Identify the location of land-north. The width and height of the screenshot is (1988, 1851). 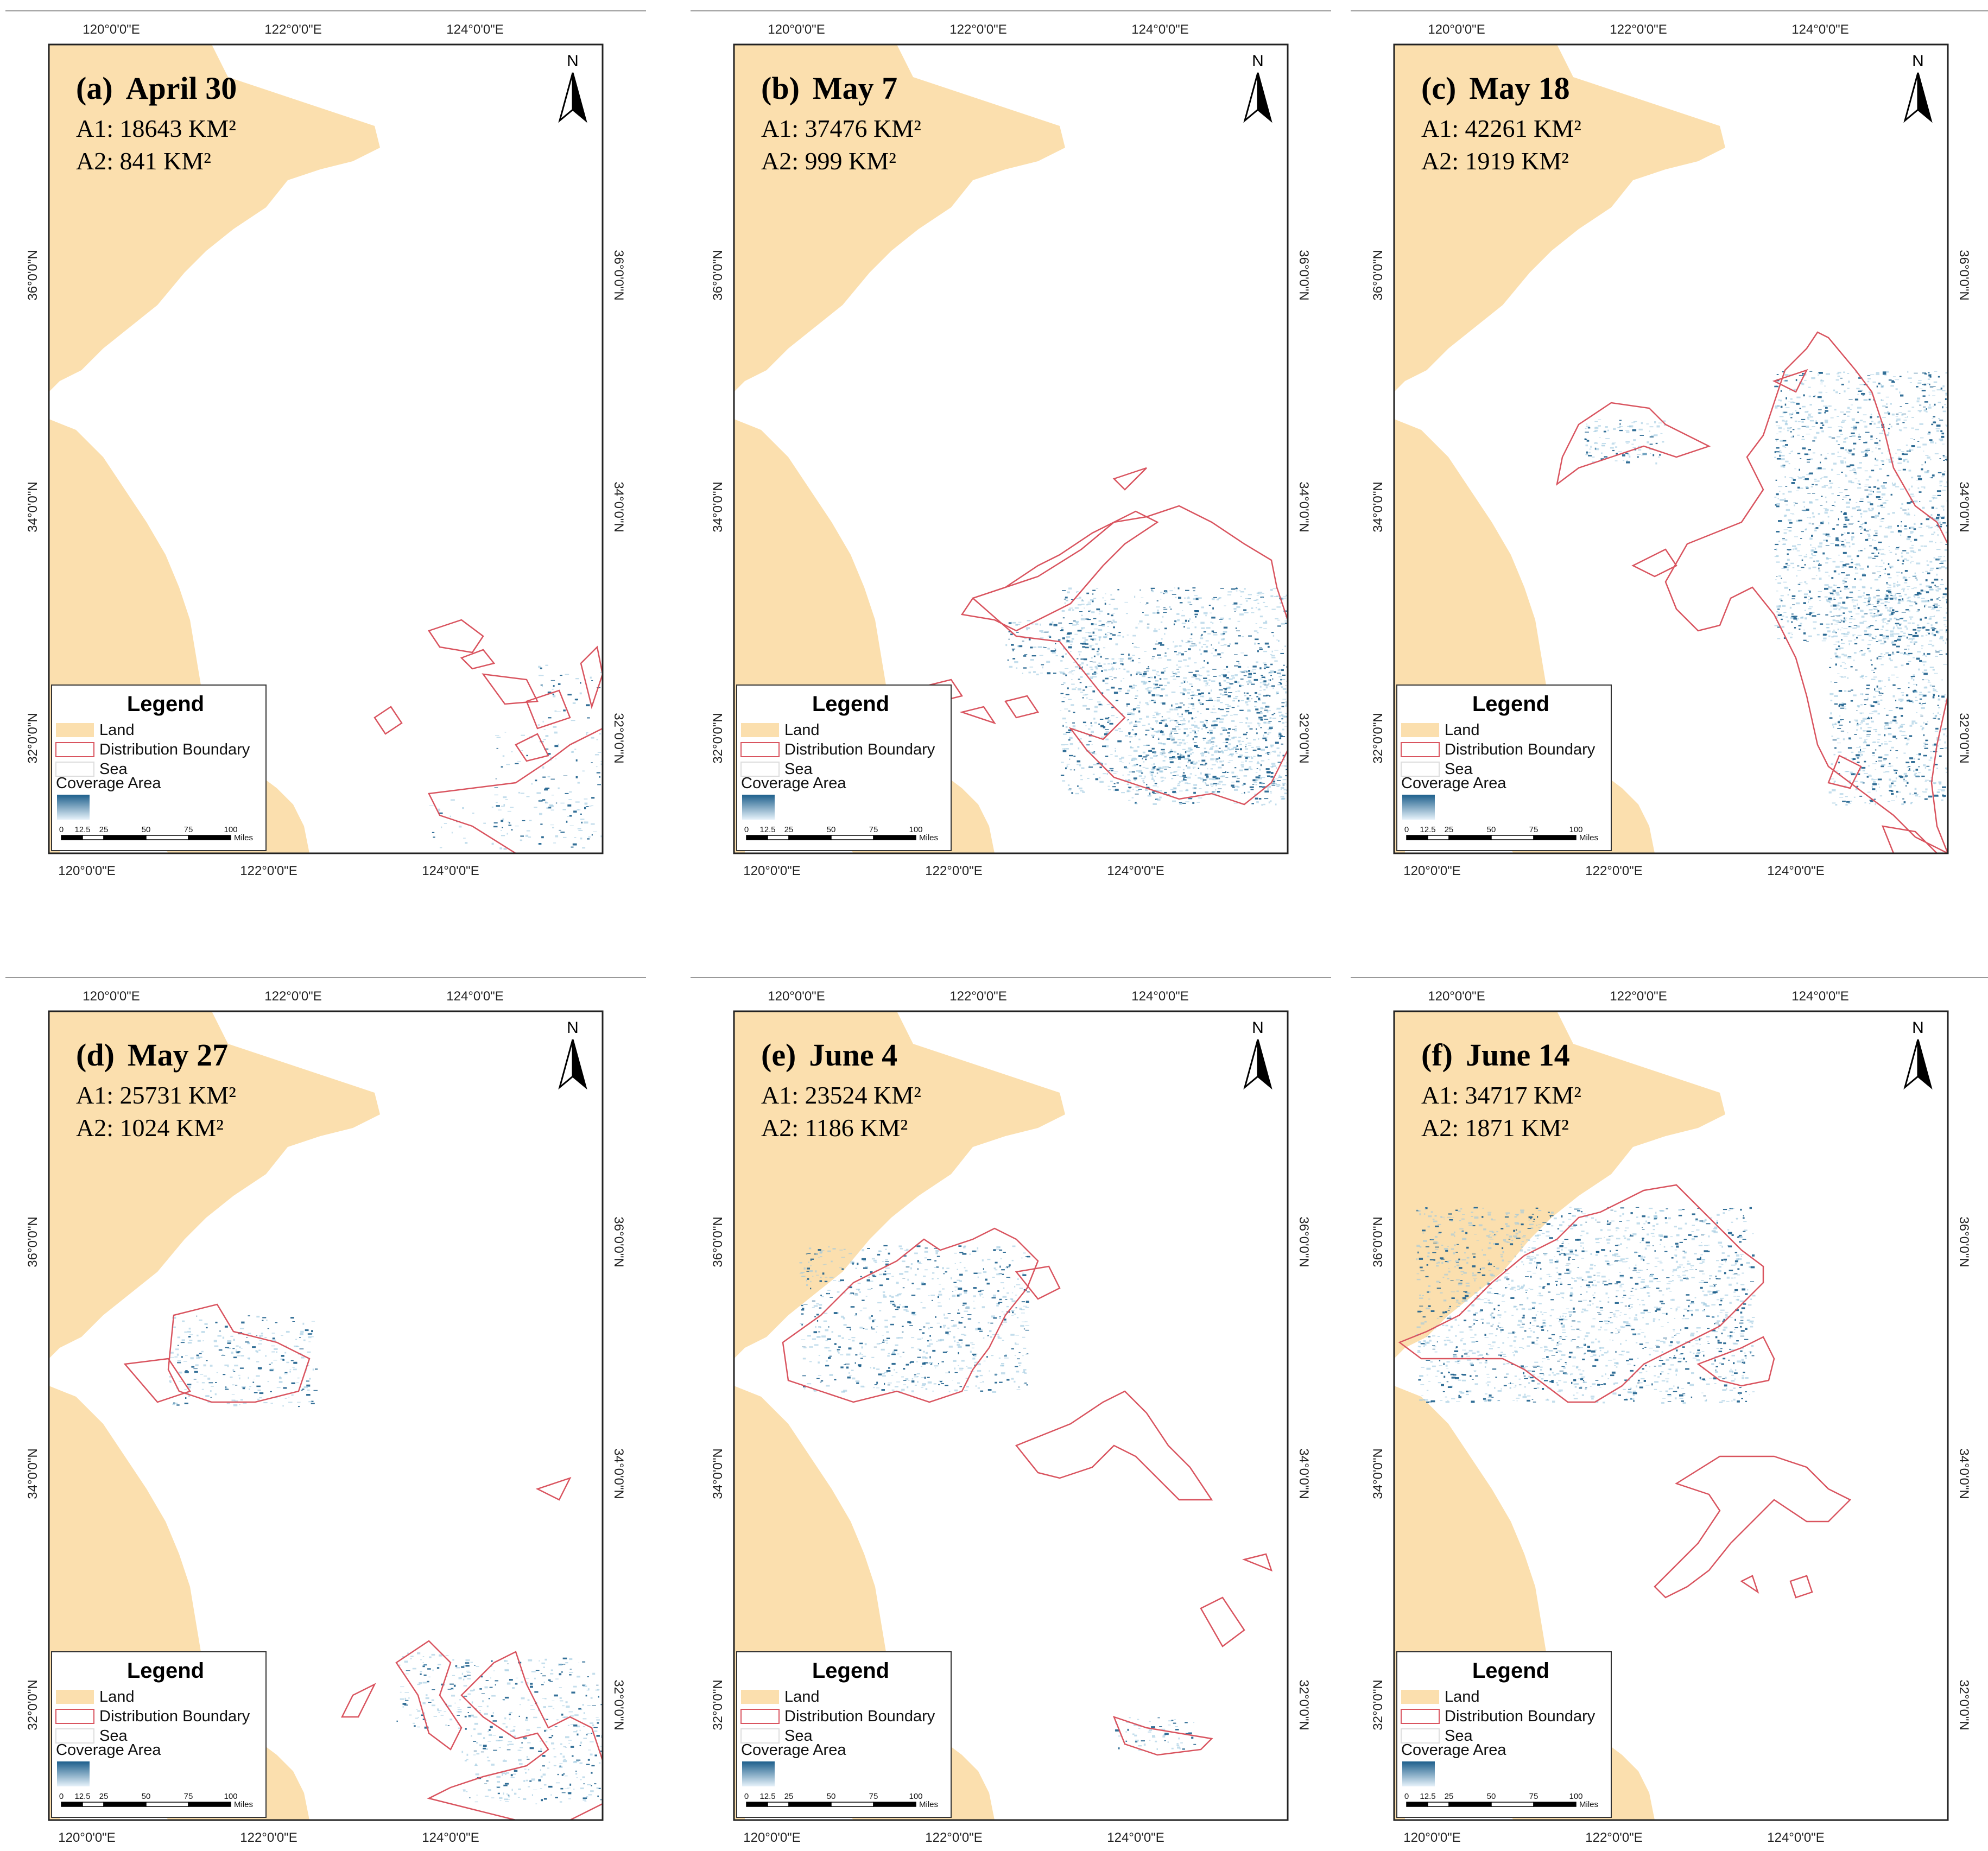
(900, 218).